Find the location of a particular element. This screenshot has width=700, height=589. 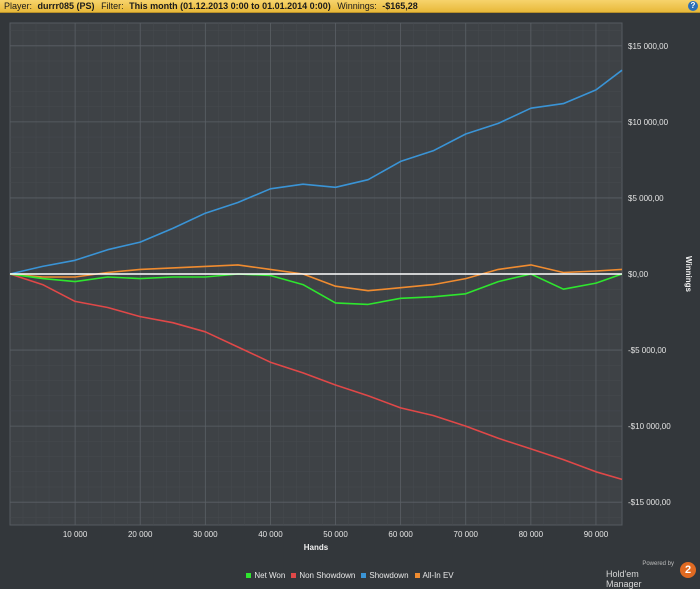

x-tick-label: 20 000 is located at coordinates (140, 534).